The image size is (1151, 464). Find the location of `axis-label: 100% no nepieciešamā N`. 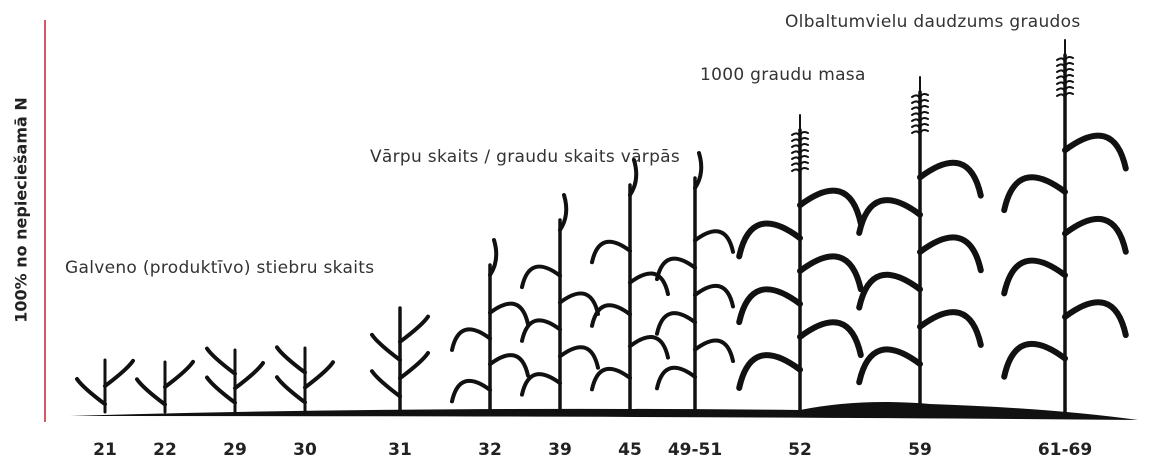

axis-label: 100% no nepieciešamā N is located at coordinates (21, 210).